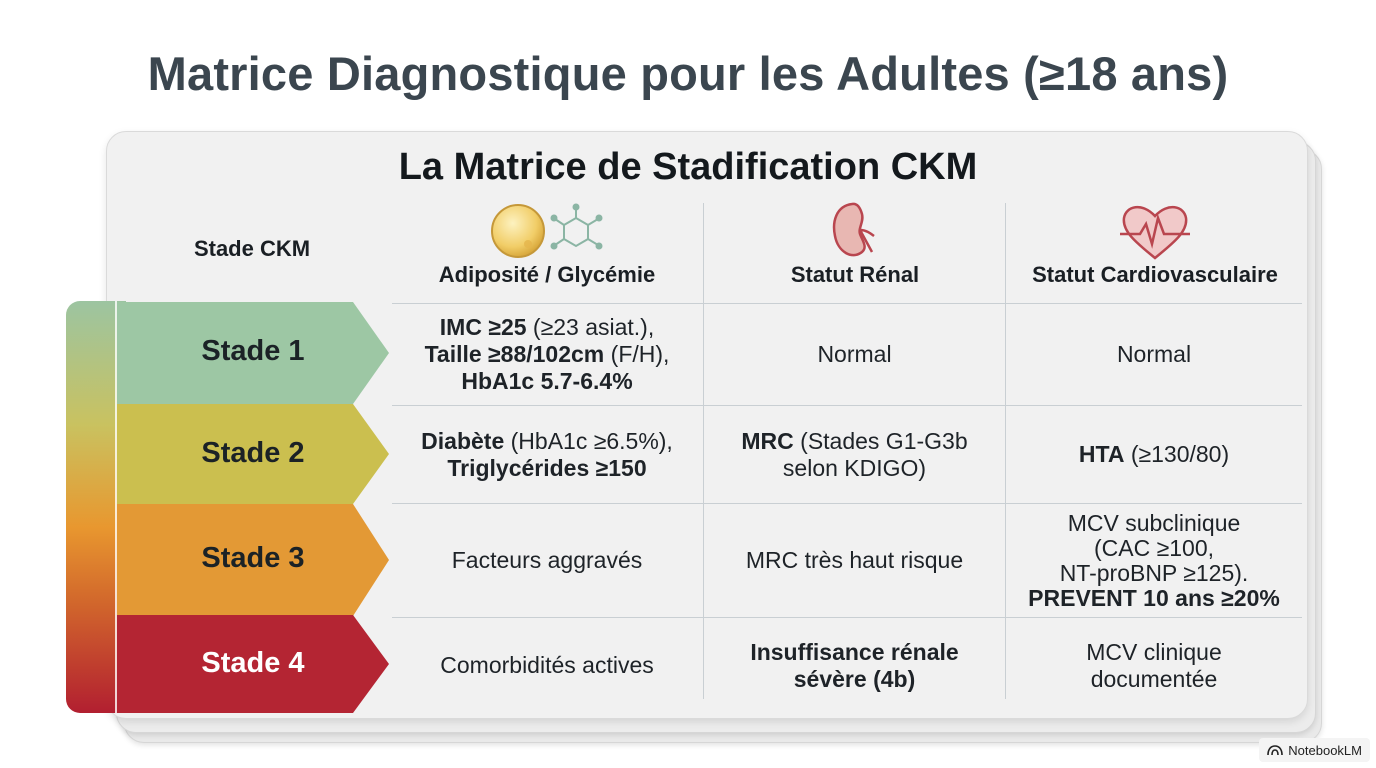 Image resolution: width=1376 pixels, height=768 pixels. I want to click on cell-line: Diabète (HbA1c ≥6.5%),, so click(547, 441).